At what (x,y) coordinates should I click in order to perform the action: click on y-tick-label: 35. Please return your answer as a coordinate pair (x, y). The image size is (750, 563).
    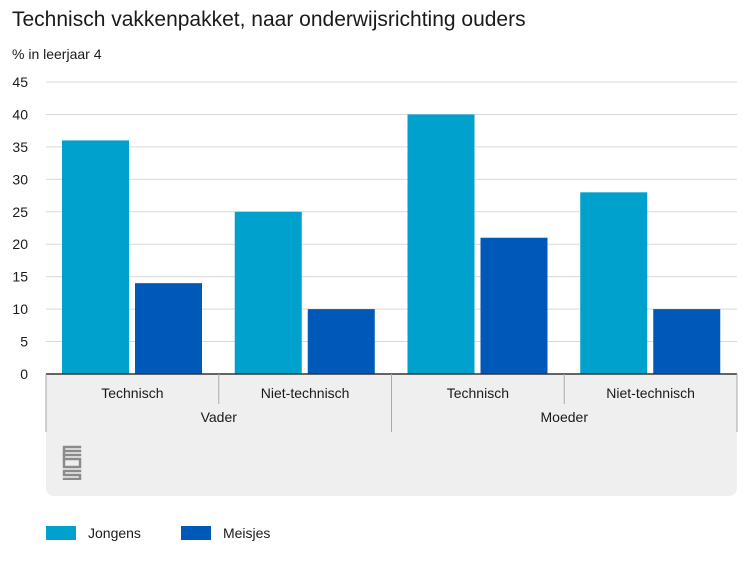
    Looking at the image, I should click on (20, 147).